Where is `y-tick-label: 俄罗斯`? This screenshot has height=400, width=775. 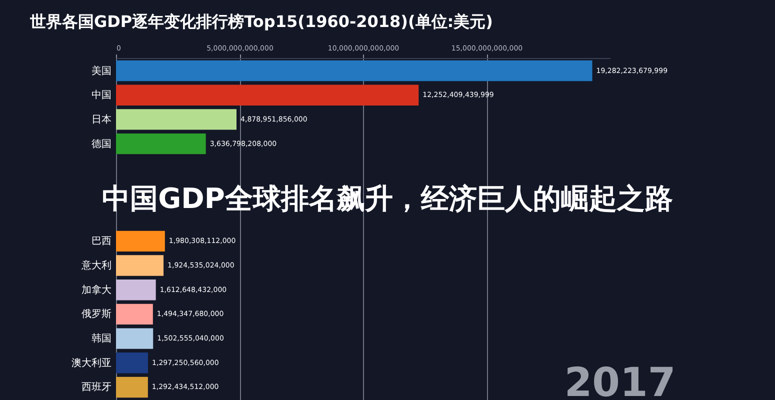
y-tick-label: 俄罗斯 is located at coordinates (97, 314).